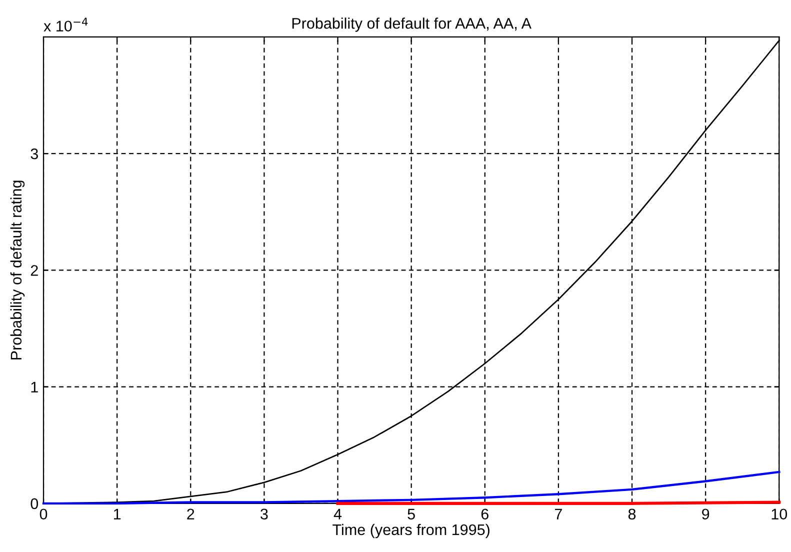 This screenshot has width=791, height=552. I want to click on x-tick-label: 4, so click(338, 514).